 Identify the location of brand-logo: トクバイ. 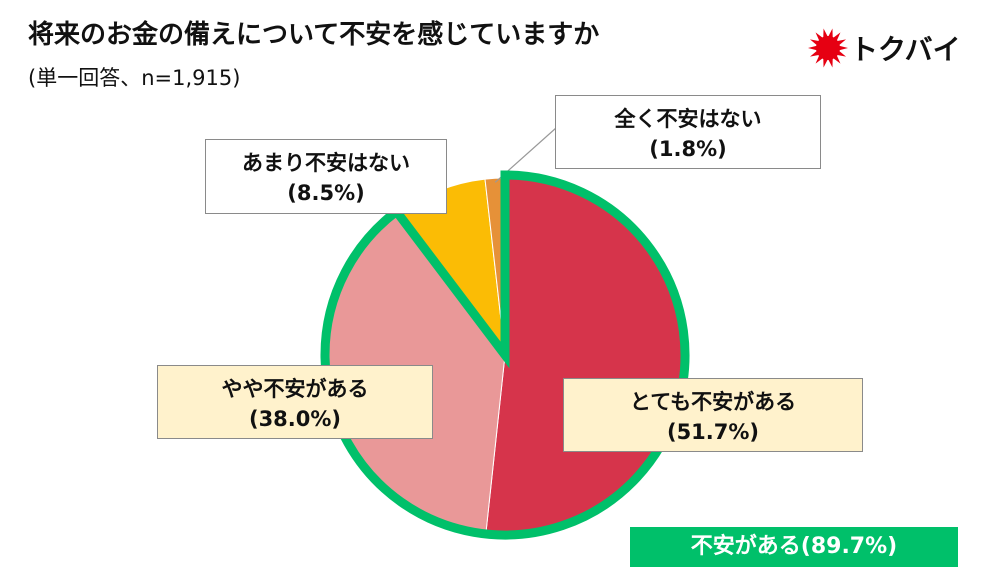
(883, 48).